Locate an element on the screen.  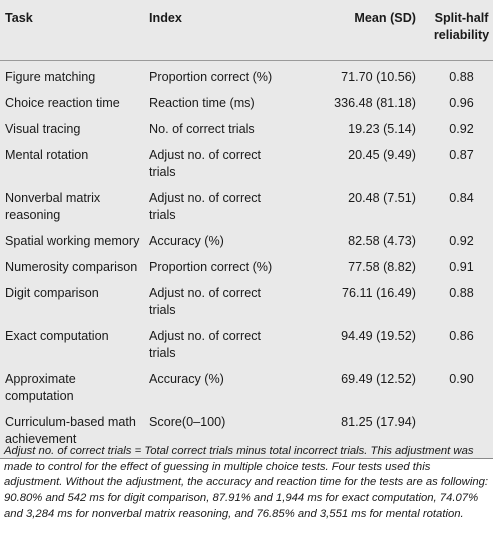
cell-task: Nonverbal matrix reasoning is located at coordinates (53, 206).